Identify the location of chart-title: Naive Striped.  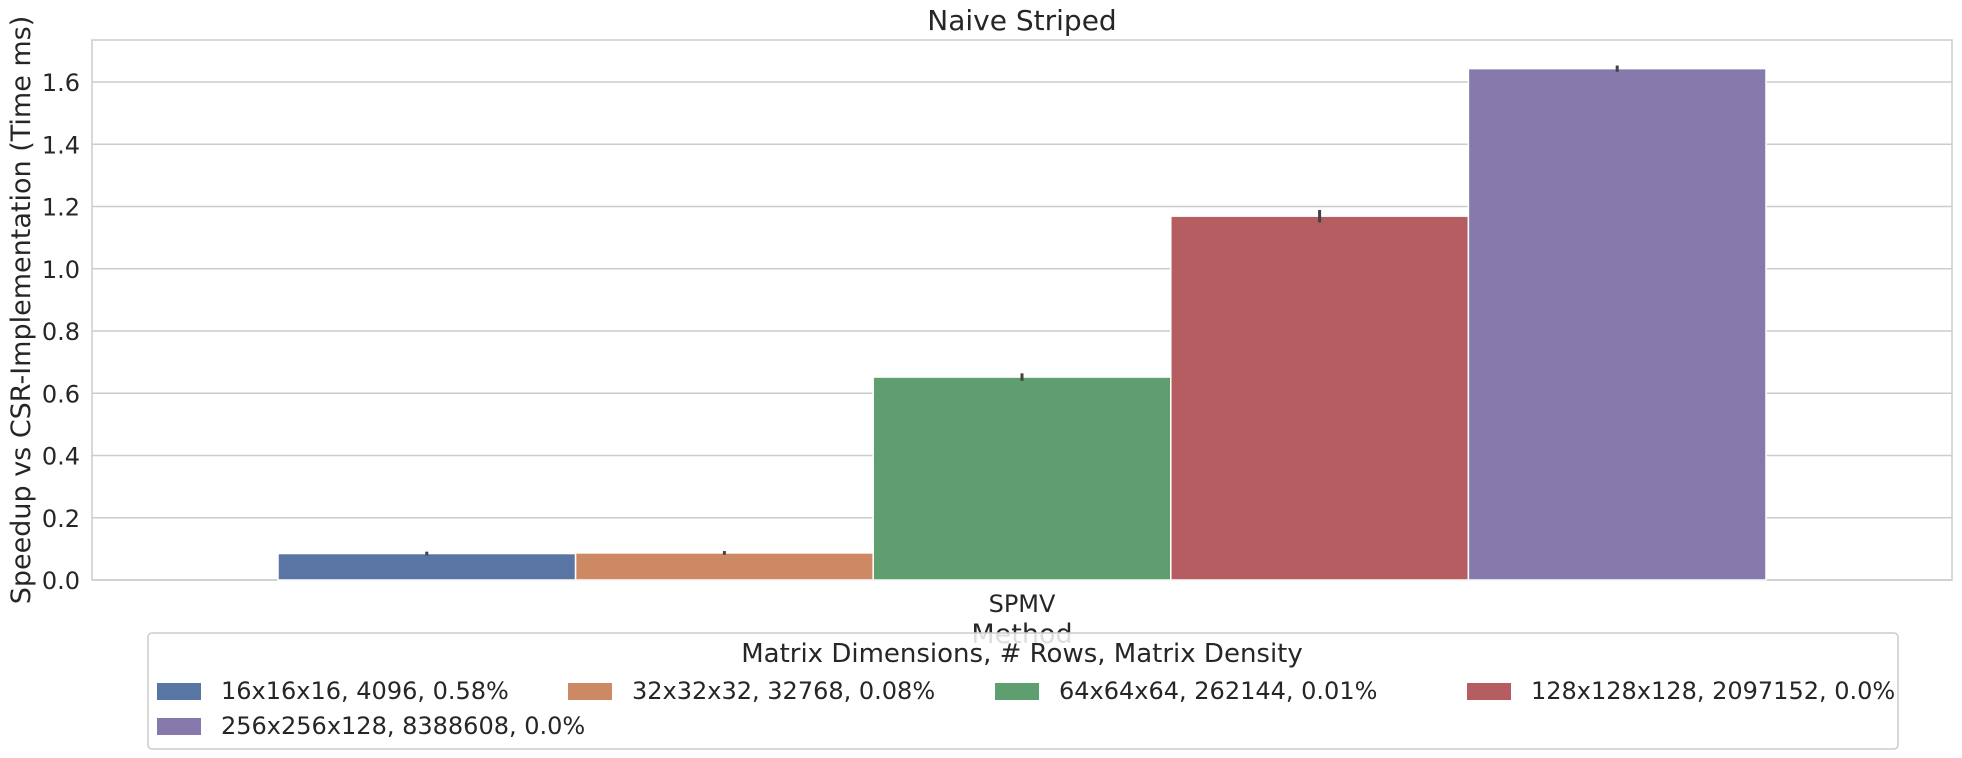
(1021, 20).